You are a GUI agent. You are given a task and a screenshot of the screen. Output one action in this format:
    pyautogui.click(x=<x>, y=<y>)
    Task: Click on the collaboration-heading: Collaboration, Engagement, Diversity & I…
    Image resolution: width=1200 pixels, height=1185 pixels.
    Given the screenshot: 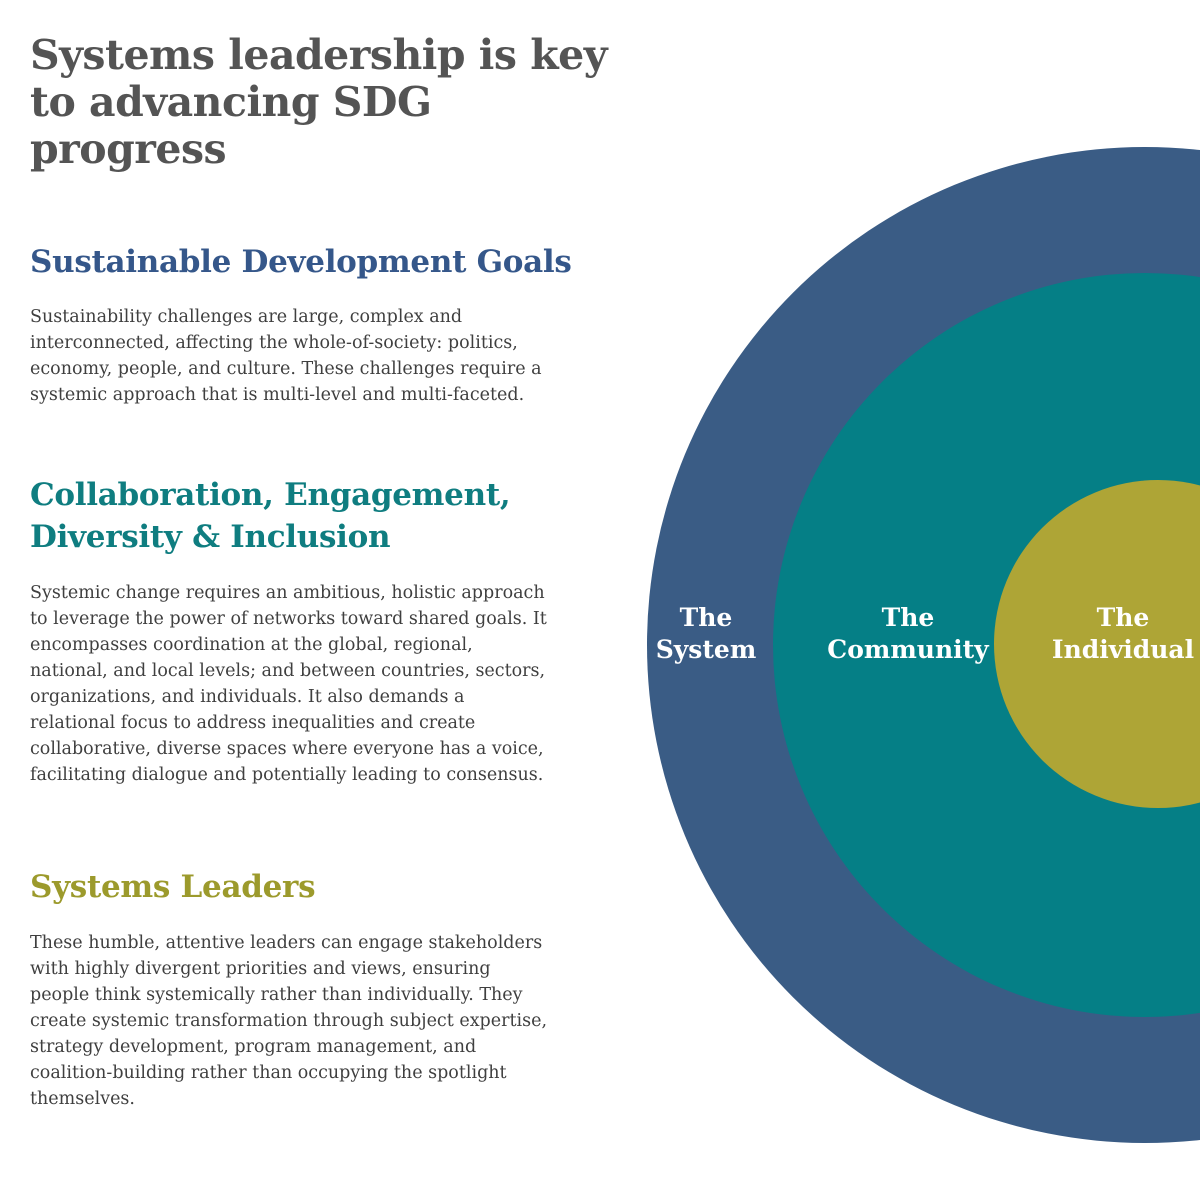 What is the action you would take?
    pyautogui.click(x=270, y=516)
    